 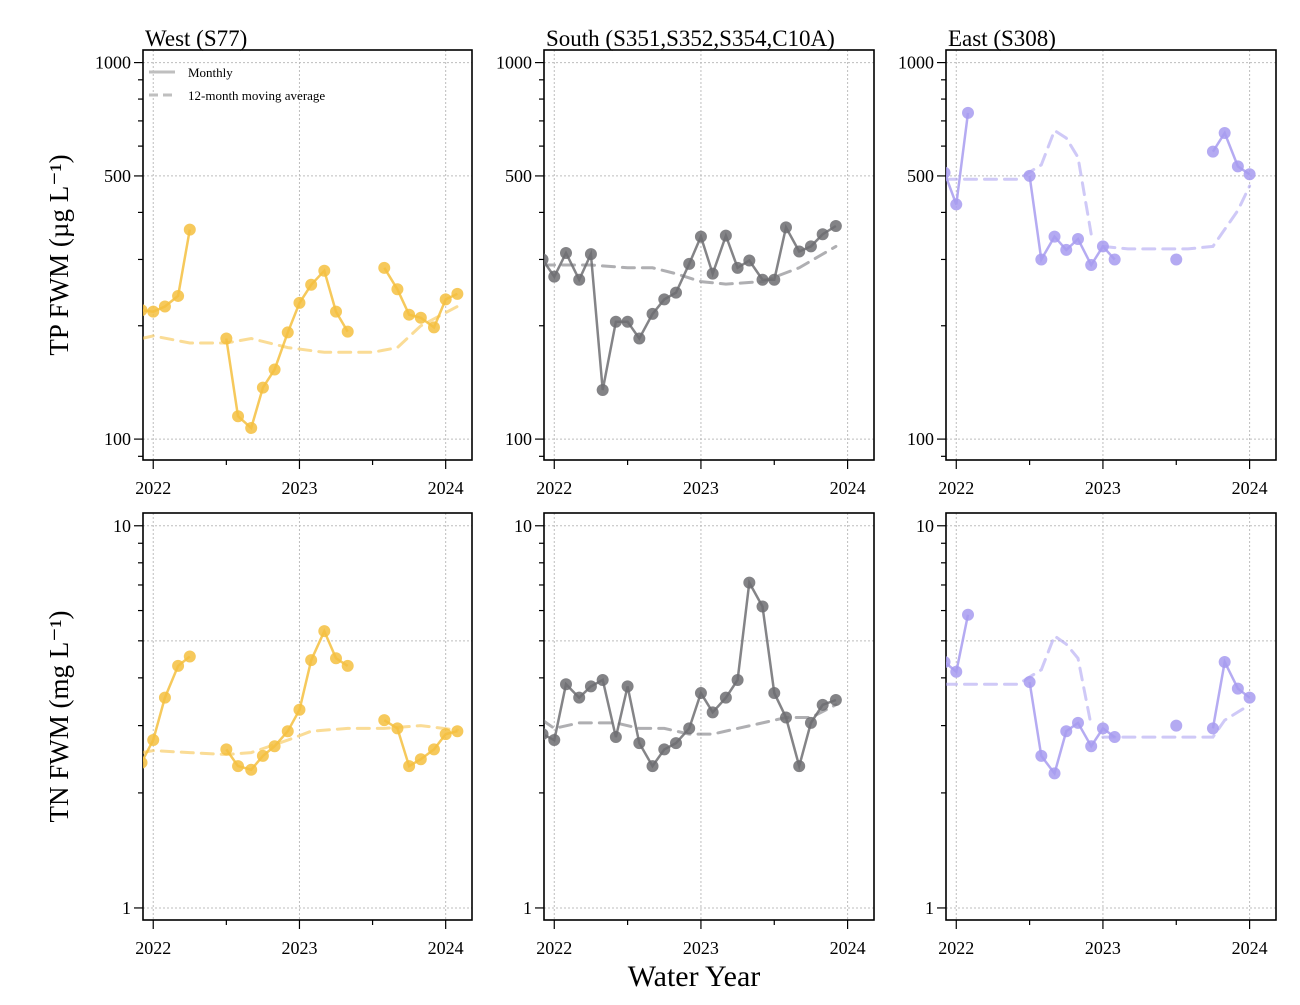 I want to click on x-tick-label: 2023, so click(x=1103, y=948).